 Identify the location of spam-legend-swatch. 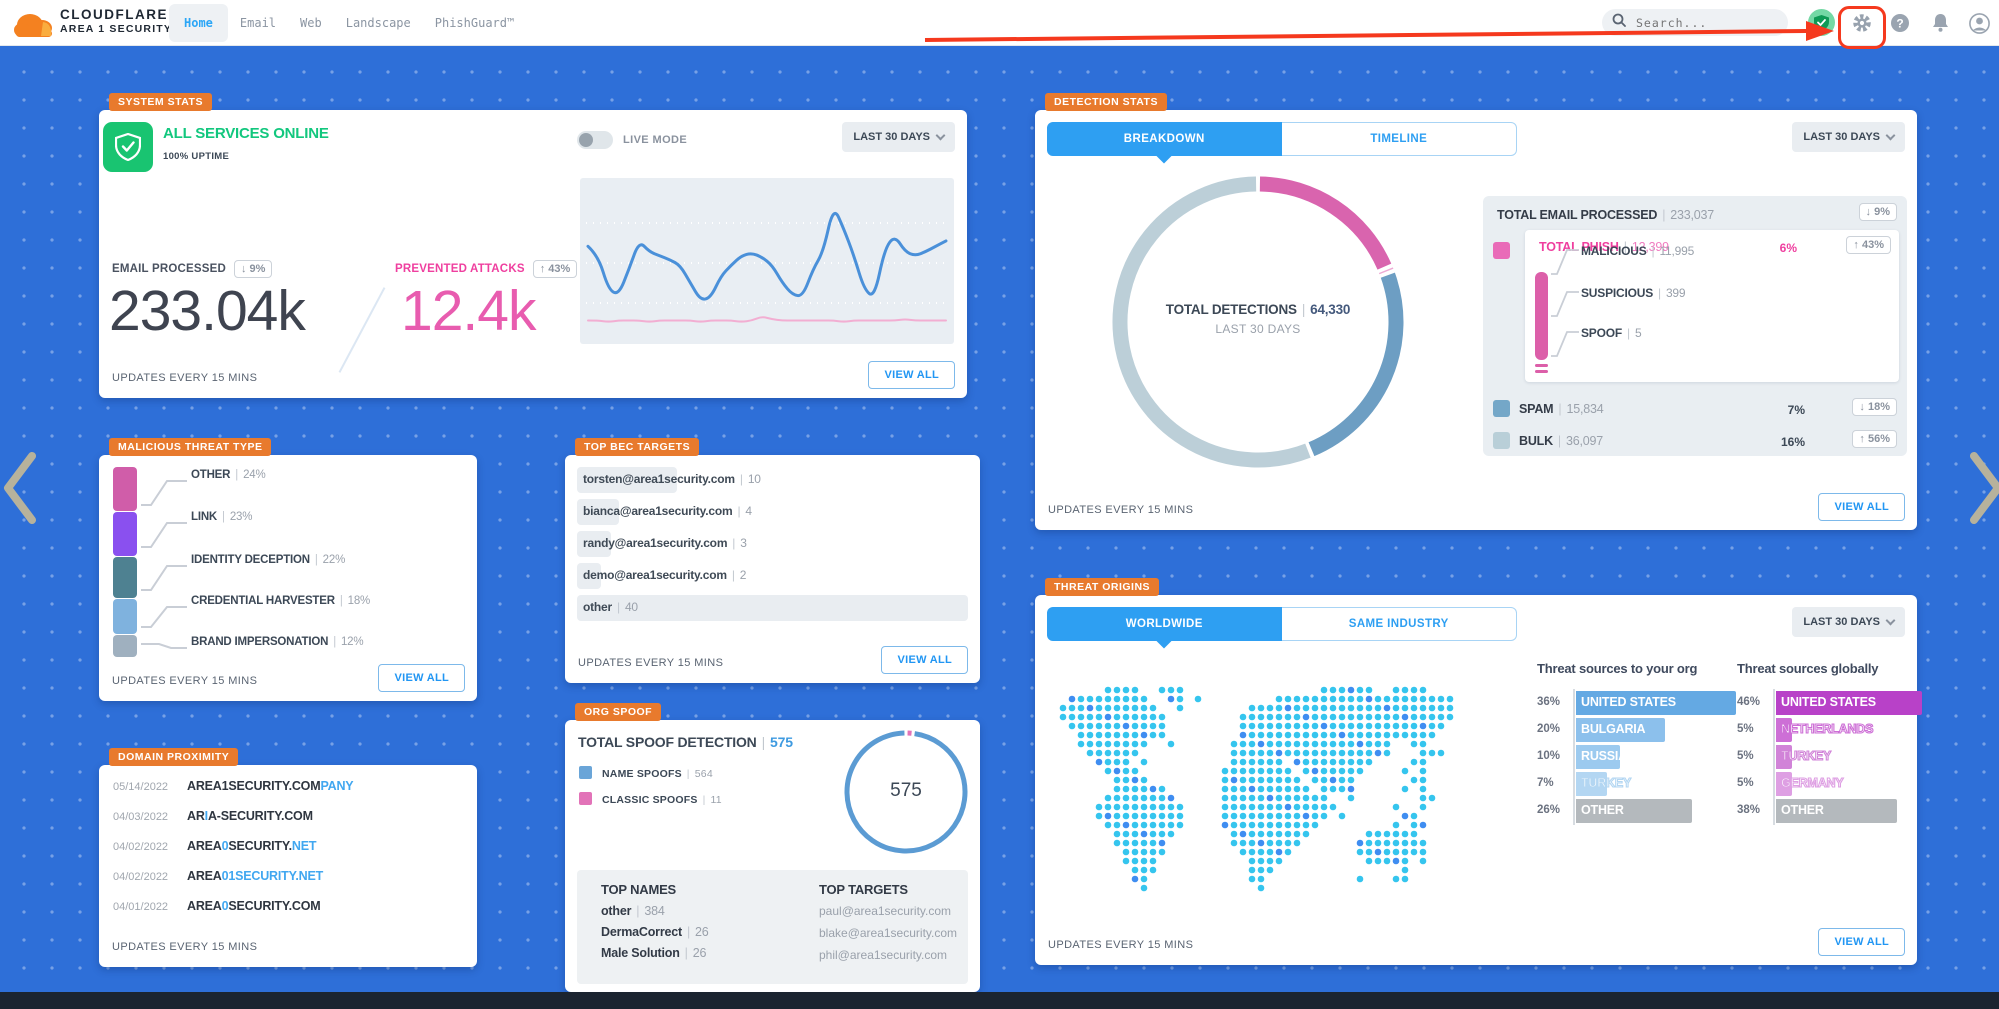
(1501, 408).